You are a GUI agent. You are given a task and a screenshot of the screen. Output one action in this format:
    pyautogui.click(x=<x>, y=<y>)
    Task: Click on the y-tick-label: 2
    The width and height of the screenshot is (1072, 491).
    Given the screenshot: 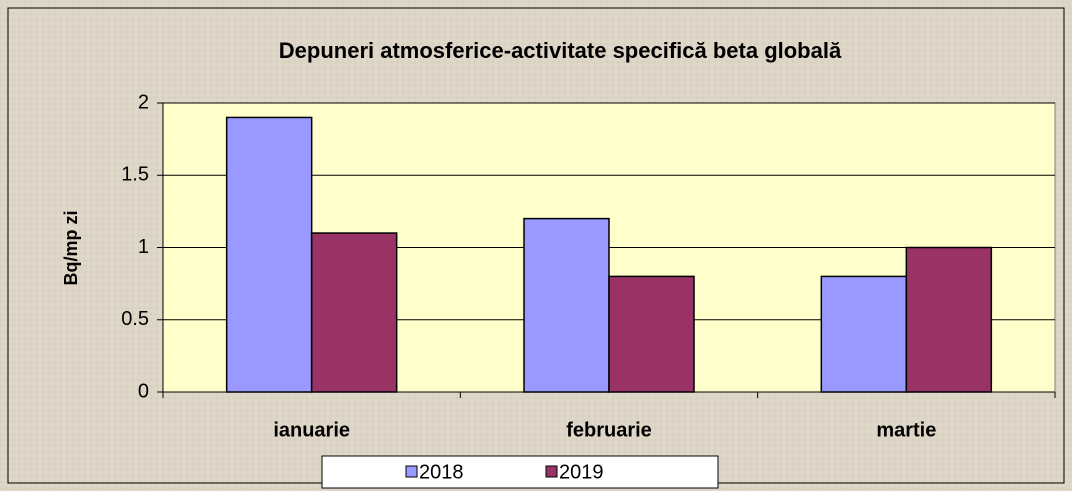 What is the action you would take?
    pyautogui.click(x=143, y=102)
    